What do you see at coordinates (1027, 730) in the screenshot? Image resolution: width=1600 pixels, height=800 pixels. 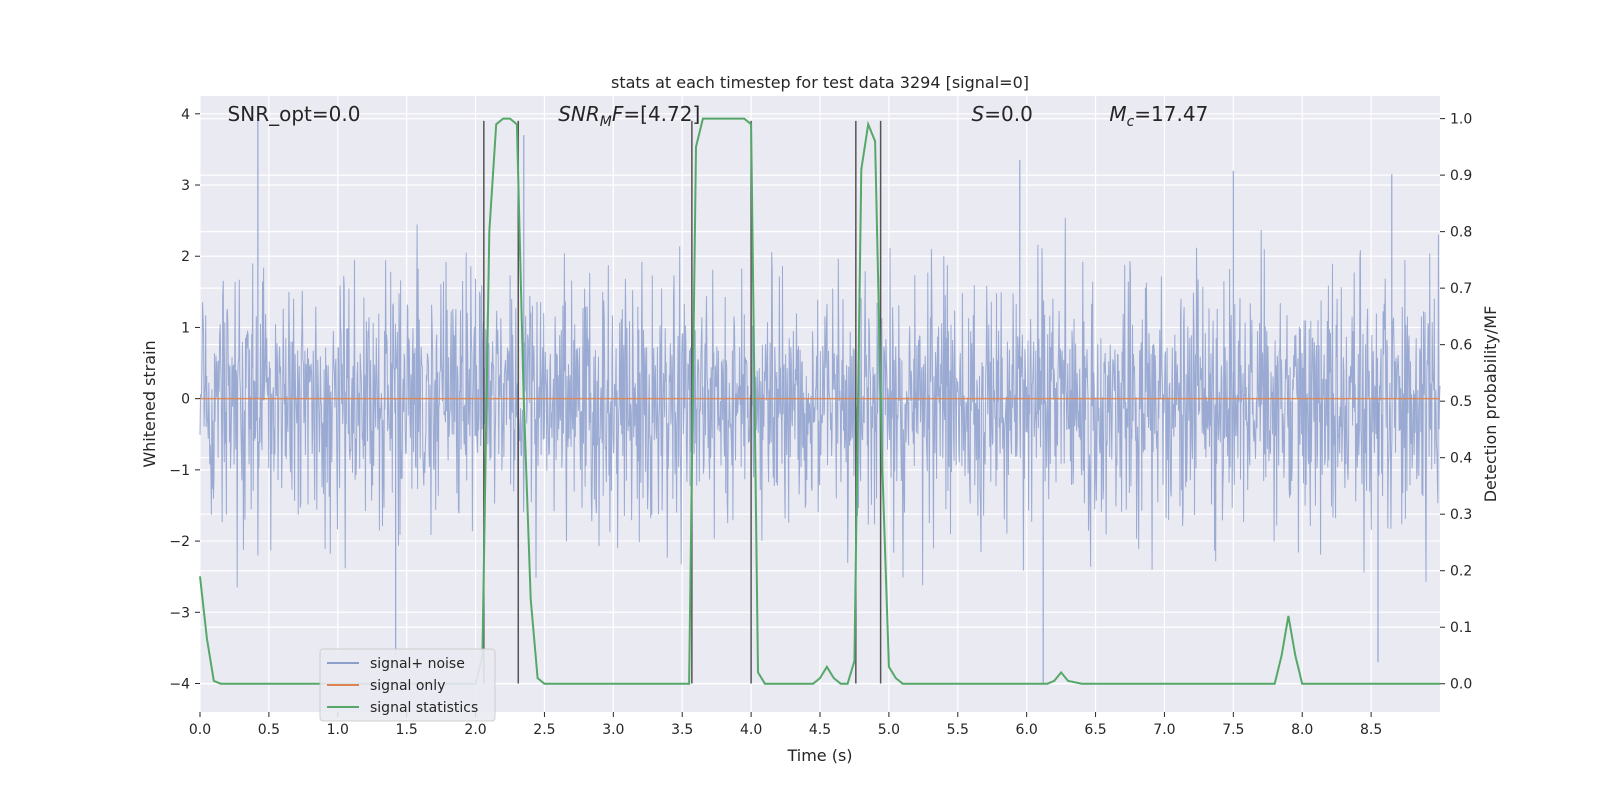 I see `x-tick-label: 6.0` at bounding box center [1027, 730].